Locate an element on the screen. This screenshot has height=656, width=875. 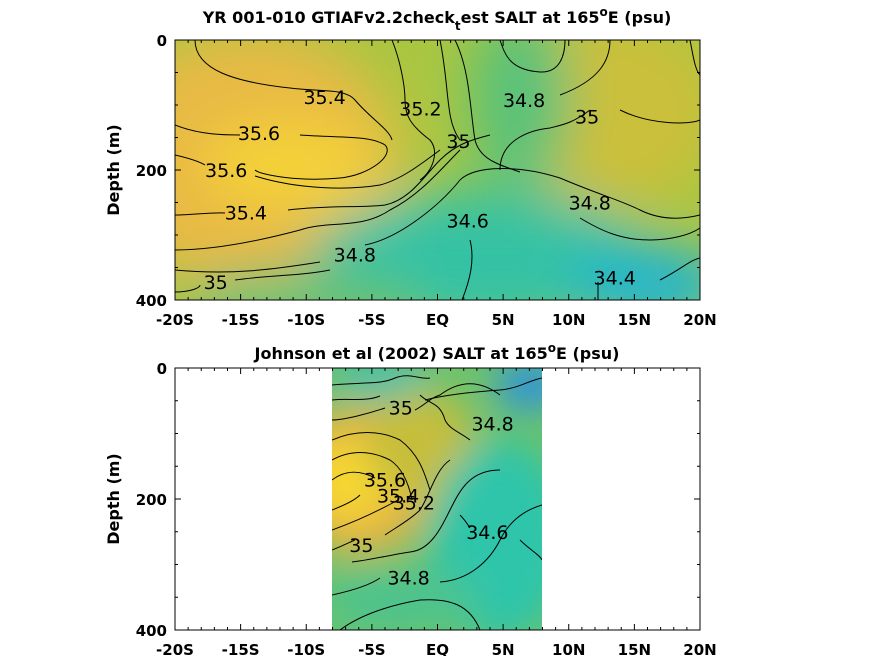
bottom-contour-lines is located at coordinates (437, 502).